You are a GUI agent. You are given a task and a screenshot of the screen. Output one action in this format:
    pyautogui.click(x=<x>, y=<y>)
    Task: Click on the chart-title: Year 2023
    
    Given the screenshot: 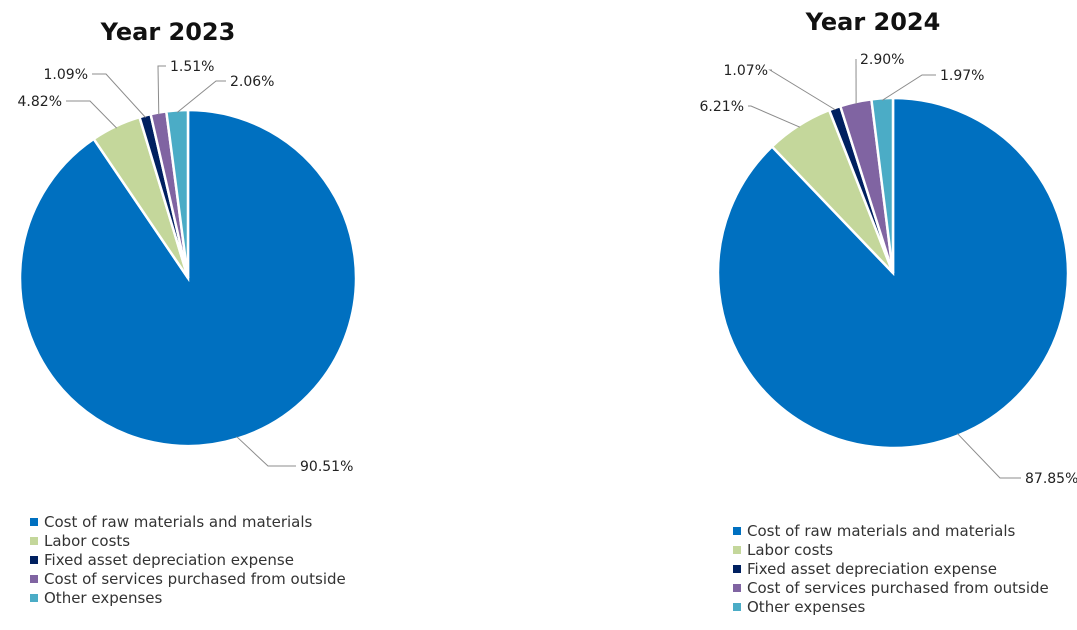 What is the action you would take?
    pyautogui.click(x=168, y=32)
    